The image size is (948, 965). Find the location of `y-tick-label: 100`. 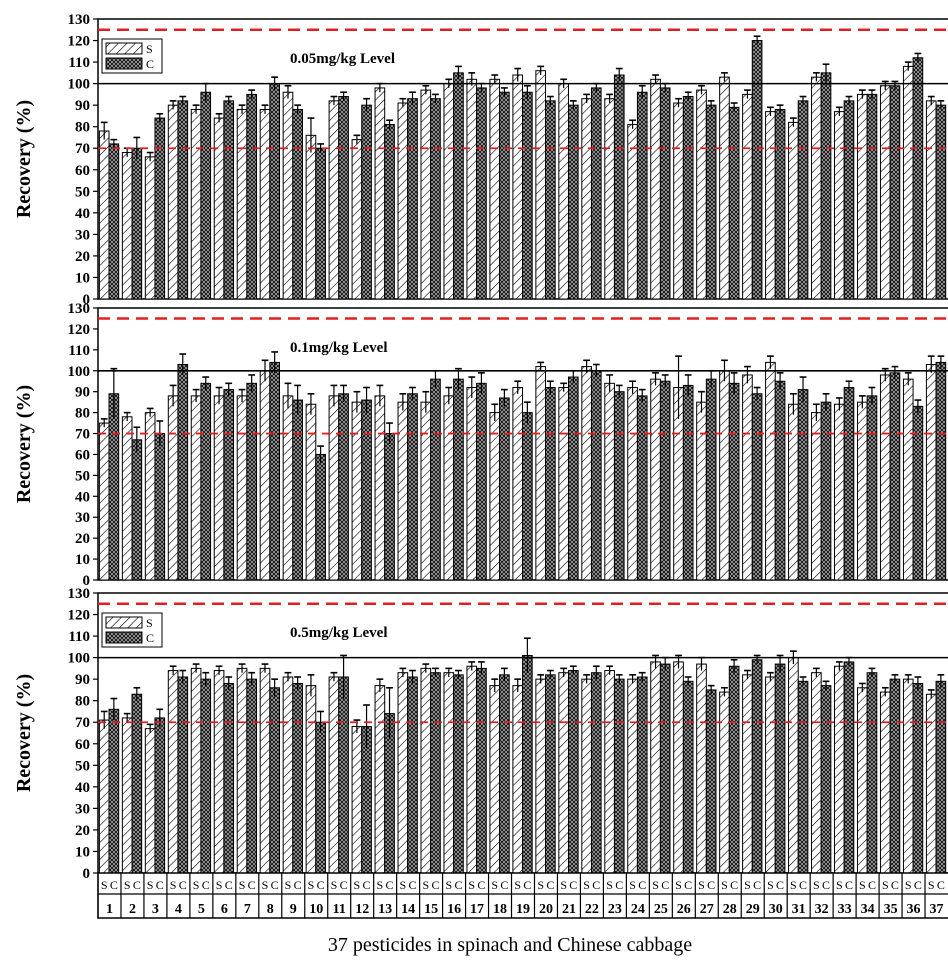

y-tick-label: 100 is located at coordinates (79, 659).